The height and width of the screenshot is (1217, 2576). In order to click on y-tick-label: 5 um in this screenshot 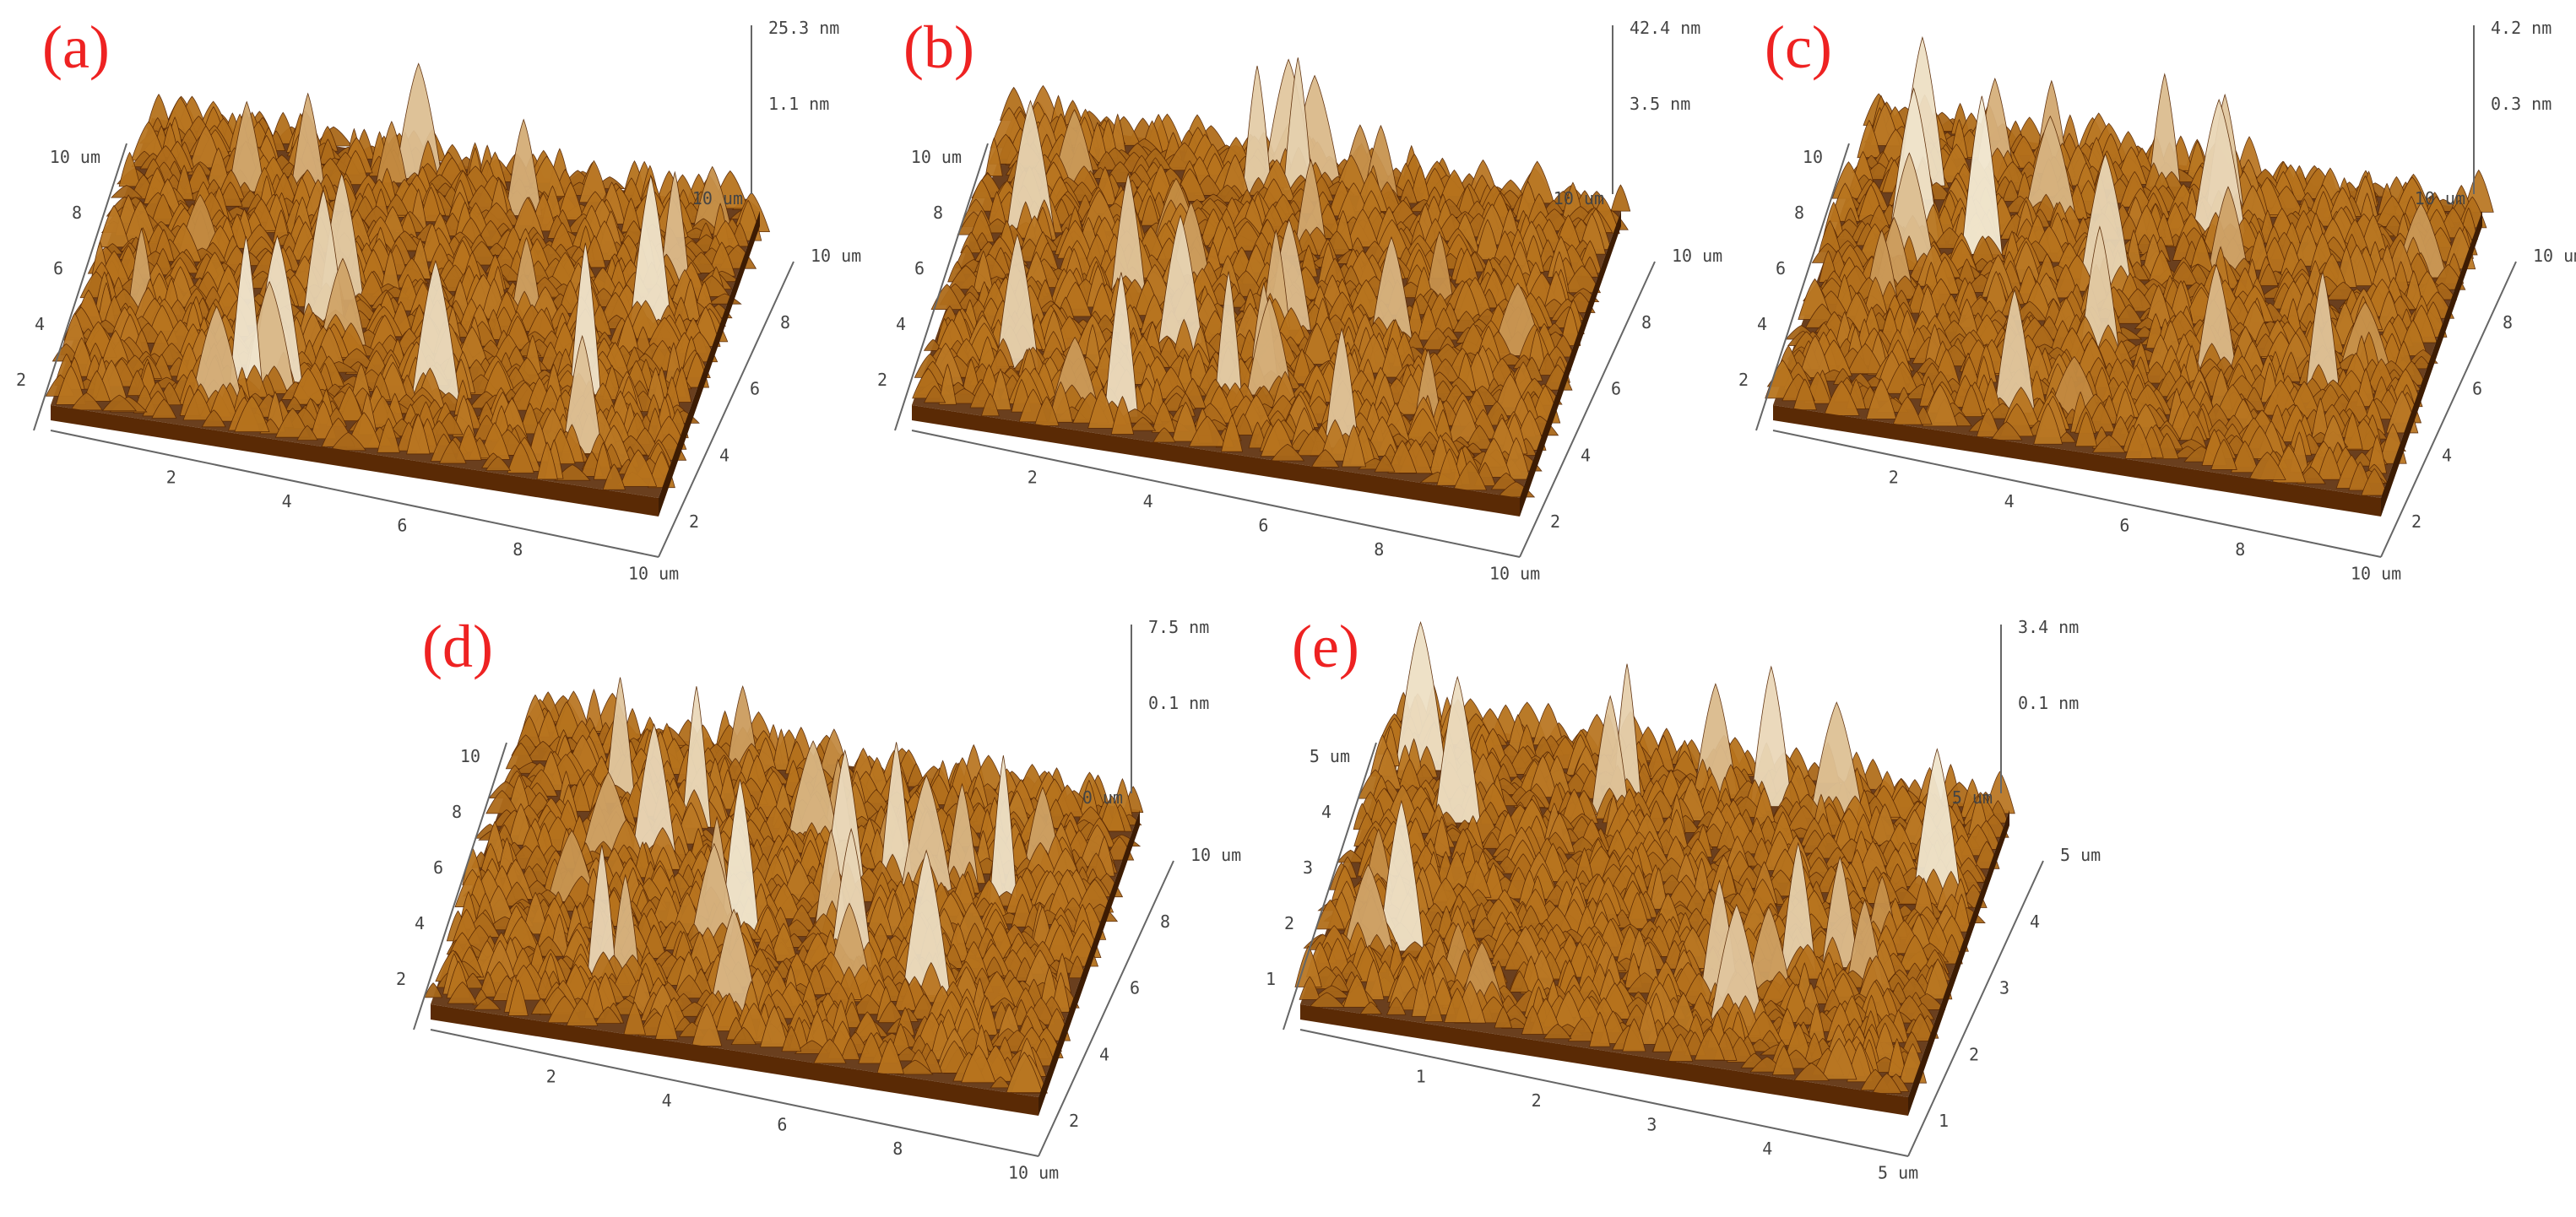, I will do `click(1330, 756)`.